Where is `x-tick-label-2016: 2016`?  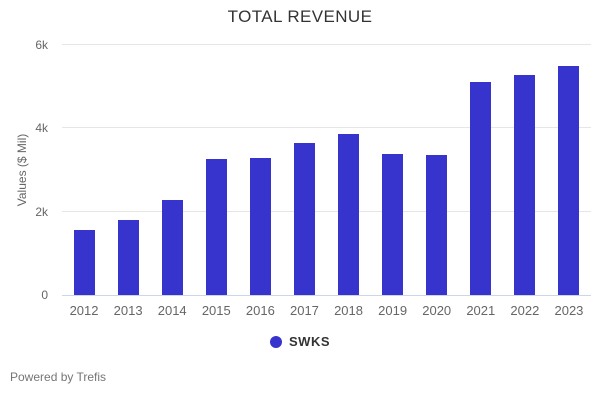
x-tick-label-2016: 2016 is located at coordinates (260, 310).